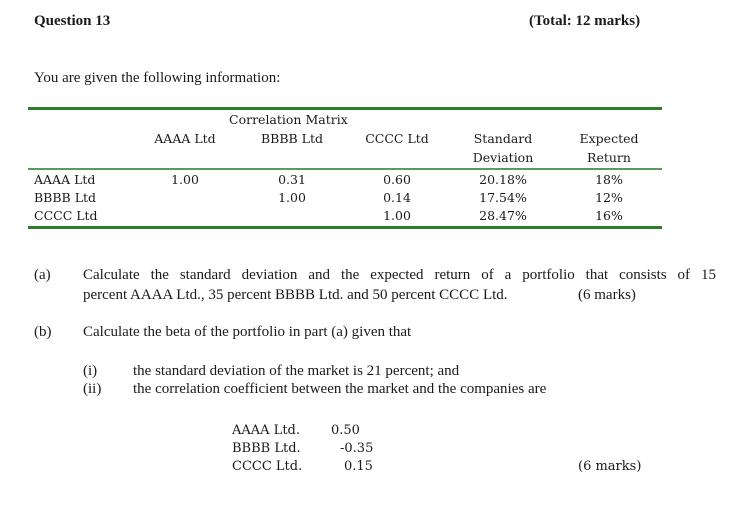 The image size is (745, 513). I want to click on part-a-label: (a), so click(42, 275).